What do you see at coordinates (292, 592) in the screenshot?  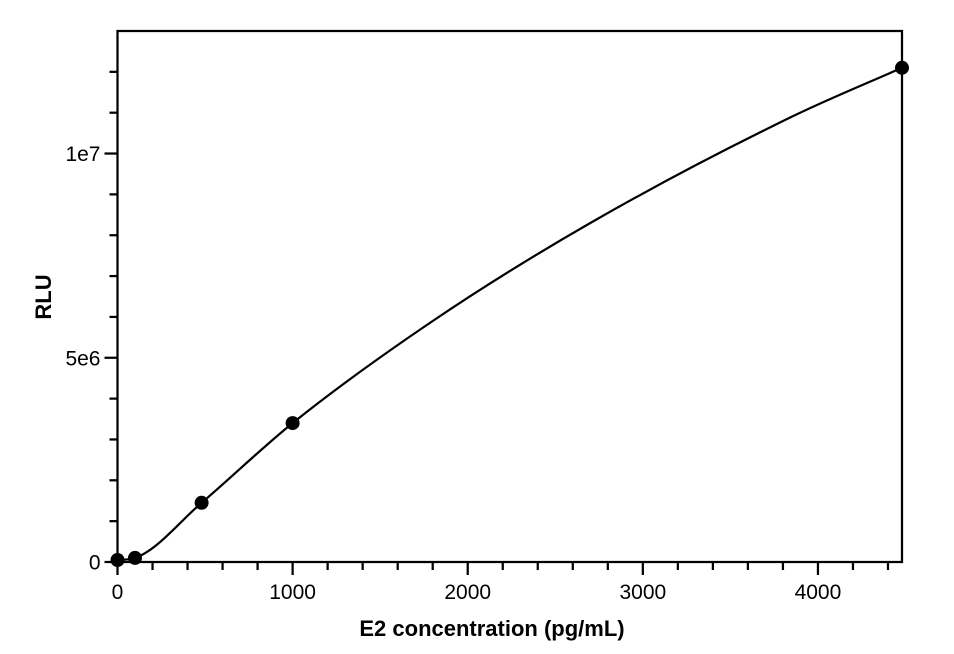 I see `x-axis-tick-label: 1000` at bounding box center [292, 592].